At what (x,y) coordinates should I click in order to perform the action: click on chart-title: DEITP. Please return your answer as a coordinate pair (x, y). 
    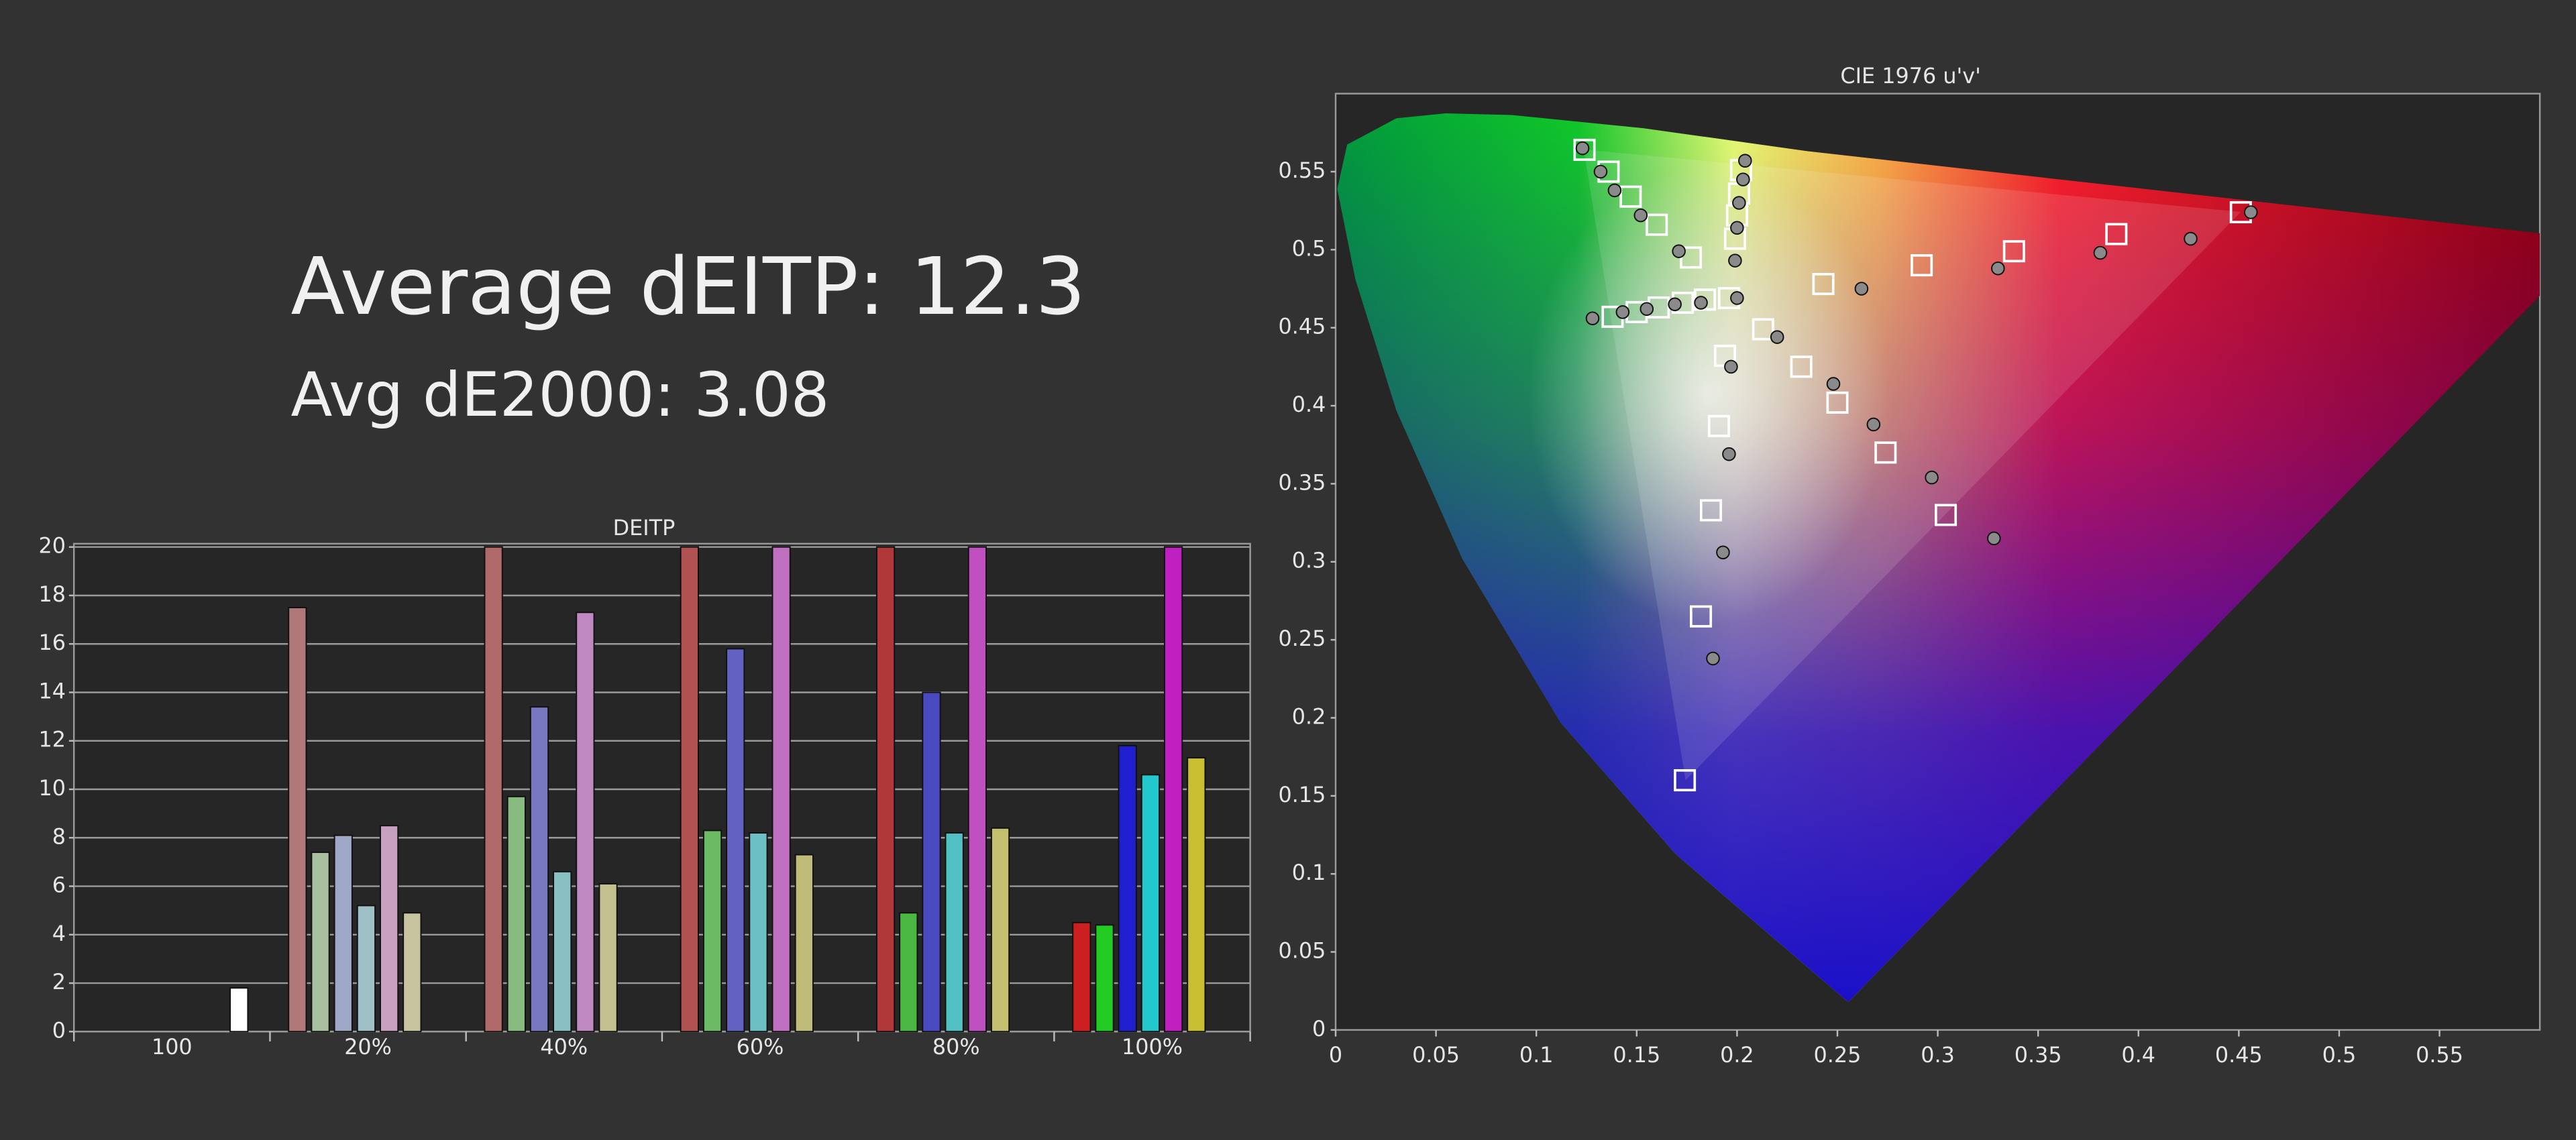
    Looking at the image, I should click on (644, 527).